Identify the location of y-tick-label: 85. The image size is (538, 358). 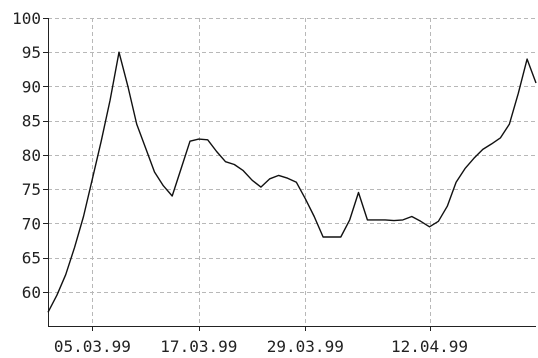
(31, 121).